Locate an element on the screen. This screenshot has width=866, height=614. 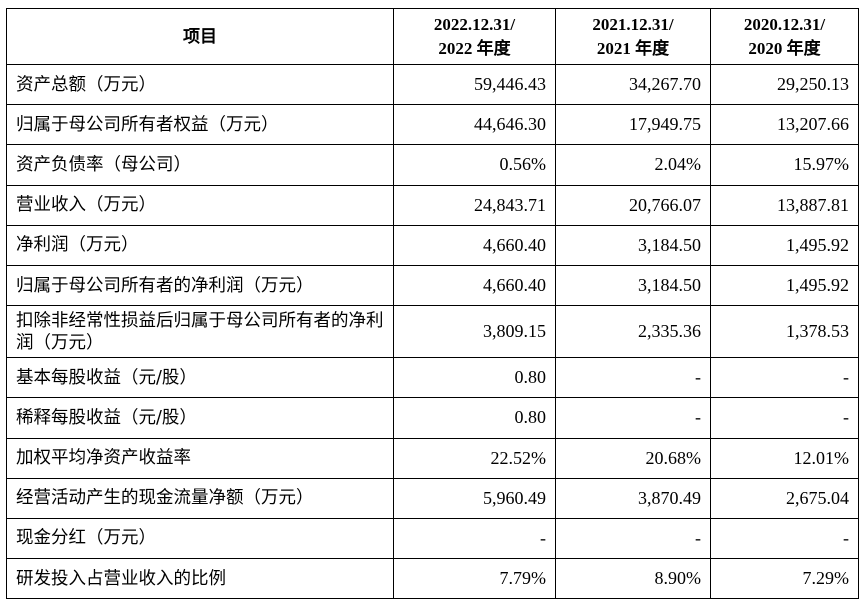
value-2021: 3,870.49 is located at coordinates (633, 498).